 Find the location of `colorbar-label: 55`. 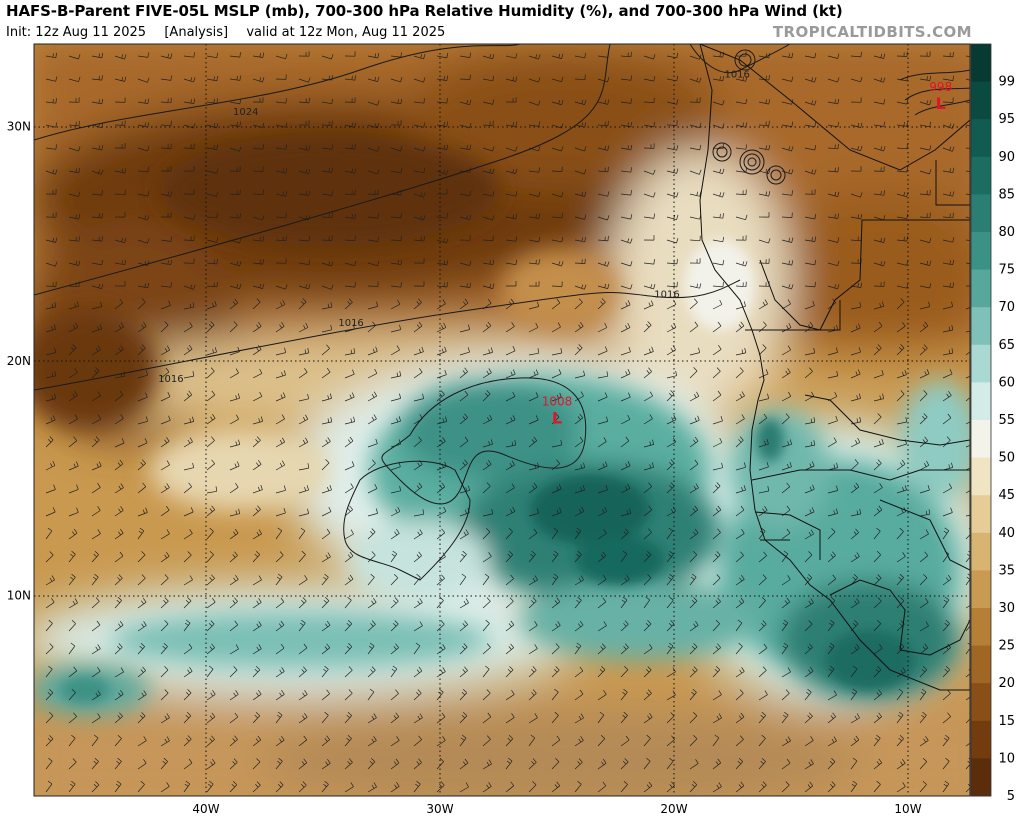

colorbar-label: 55 is located at coordinates (1006, 420).